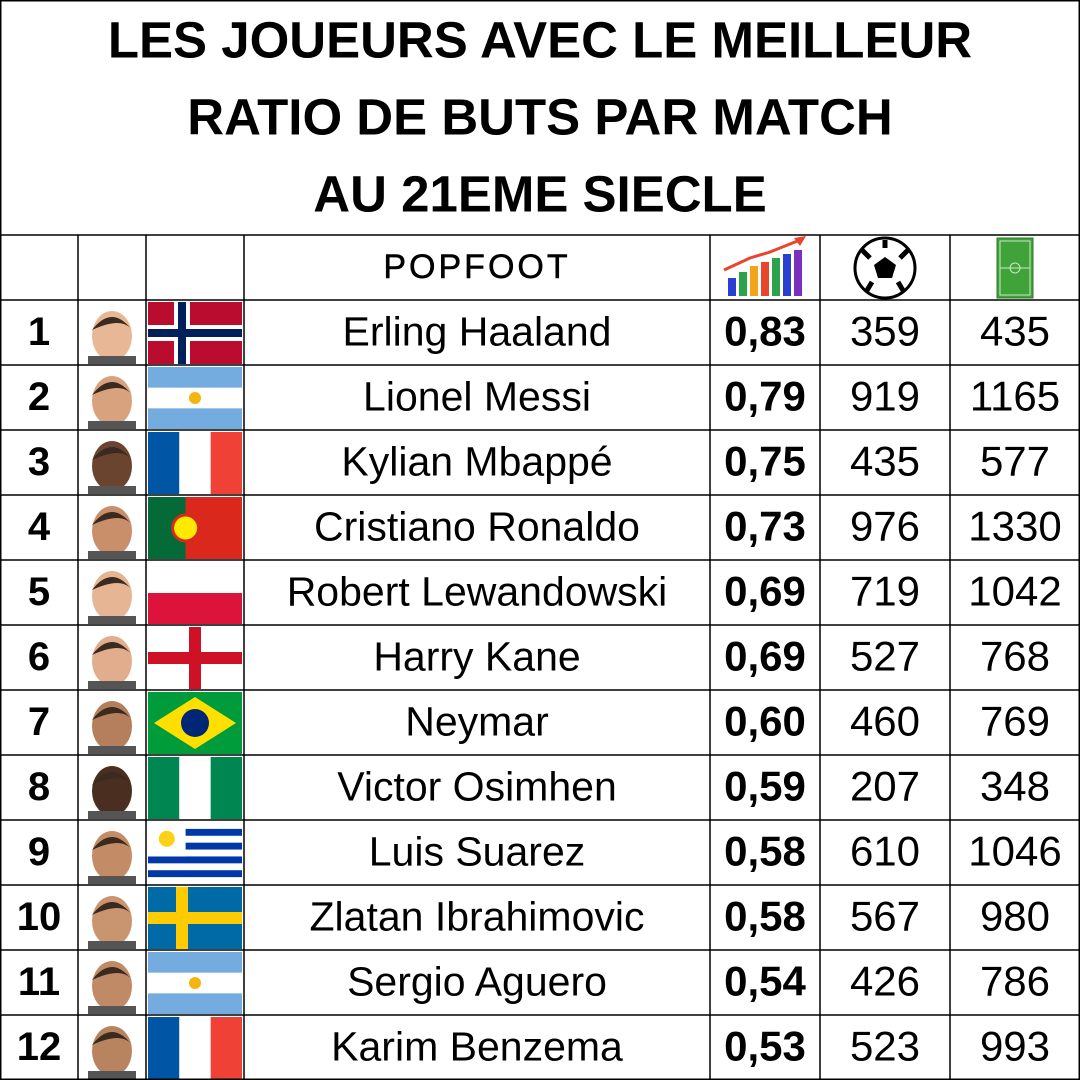  What do you see at coordinates (39, 332) in the screenshot?
I see `rank: 1` at bounding box center [39, 332].